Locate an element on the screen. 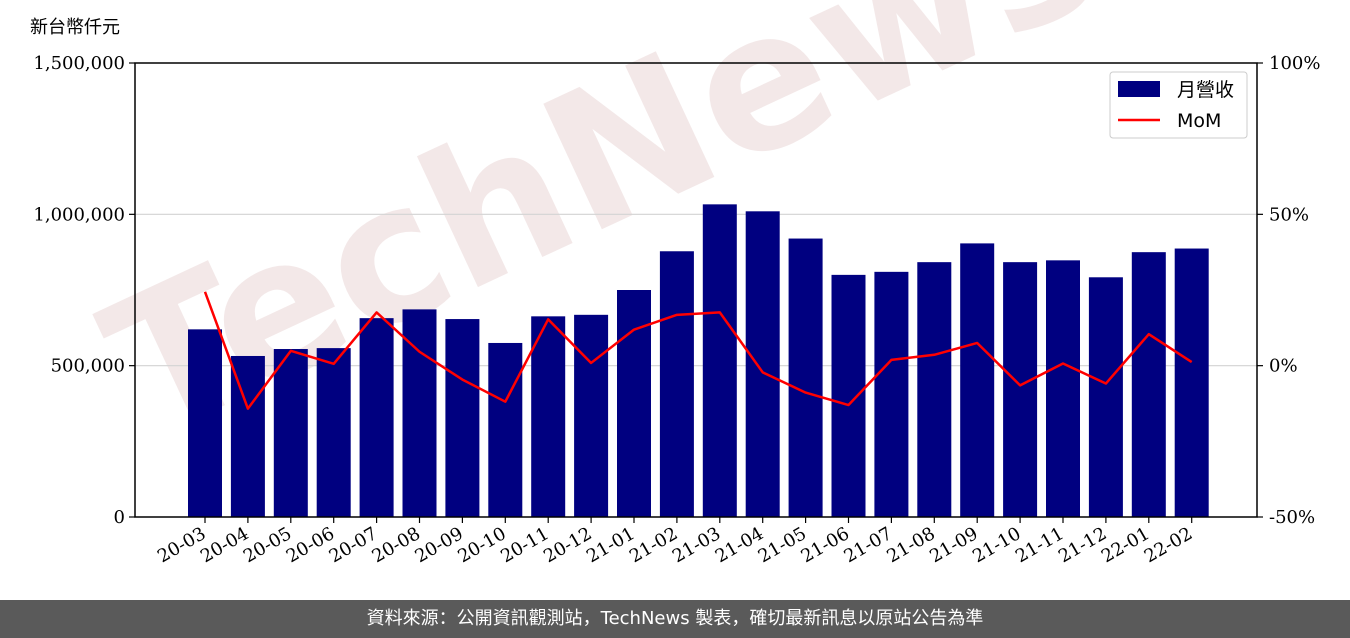  right-tick-label: 50% is located at coordinates (1289, 214).